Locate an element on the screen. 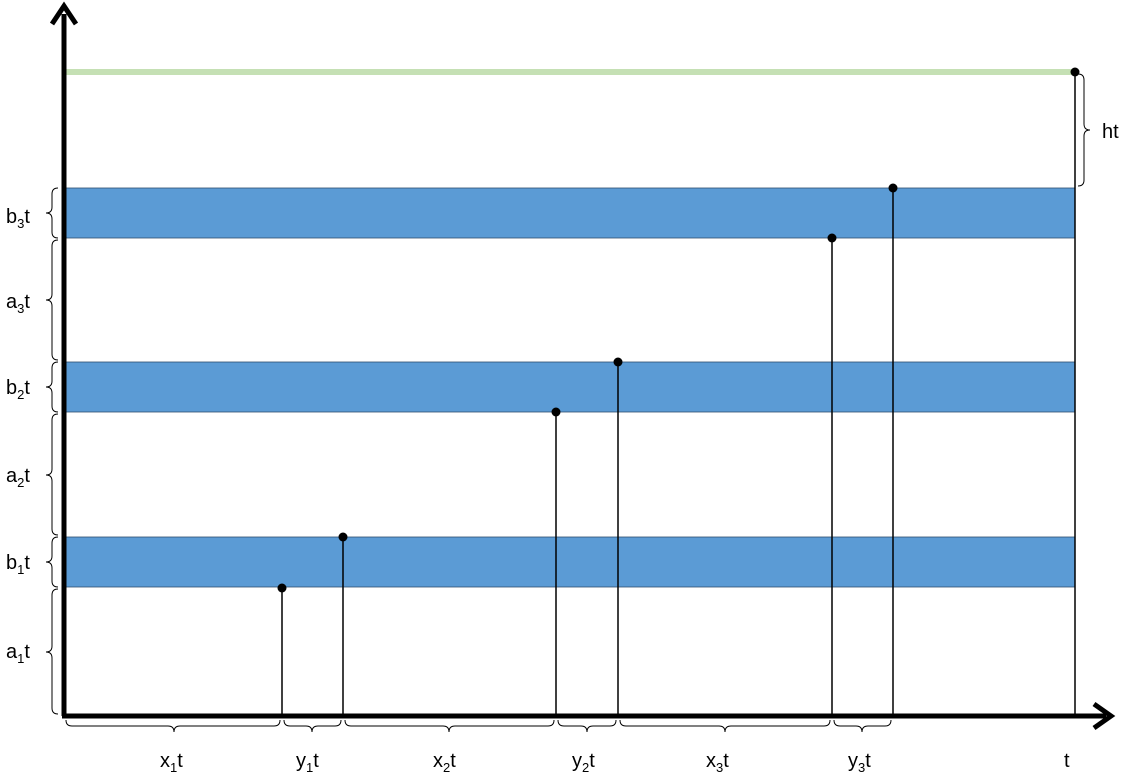 This screenshot has height=778, width=1137. dot-x2 is located at coordinates (556, 412).